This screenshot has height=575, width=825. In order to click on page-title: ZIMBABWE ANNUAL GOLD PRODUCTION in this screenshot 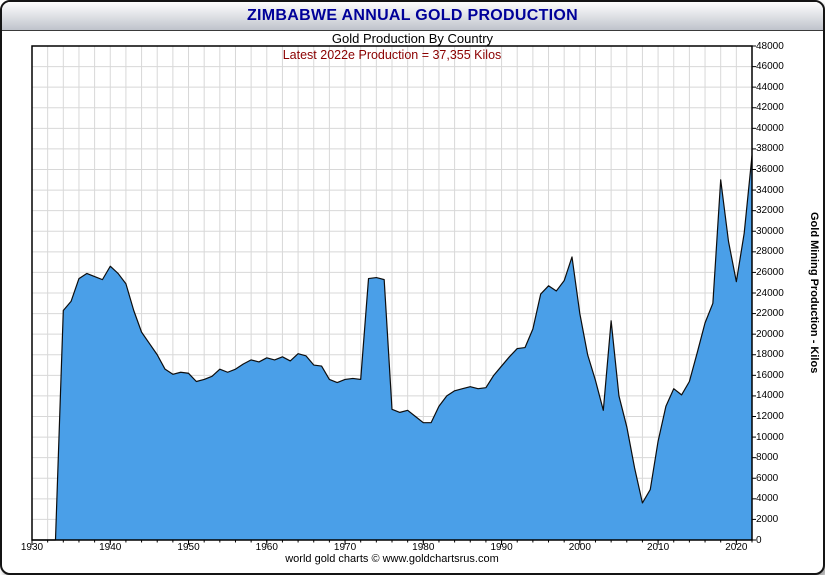, I will do `click(412, 15)`.